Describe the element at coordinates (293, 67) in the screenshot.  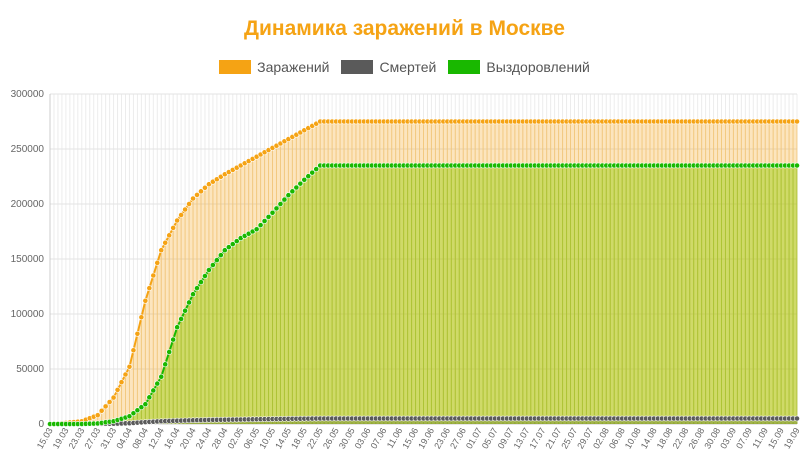
I see `legend-label-infections: Заражений` at that location.